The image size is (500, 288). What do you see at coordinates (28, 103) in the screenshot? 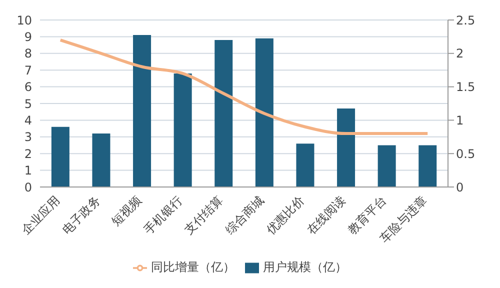
I see `y-tick-label: 5` at bounding box center [28, 103].